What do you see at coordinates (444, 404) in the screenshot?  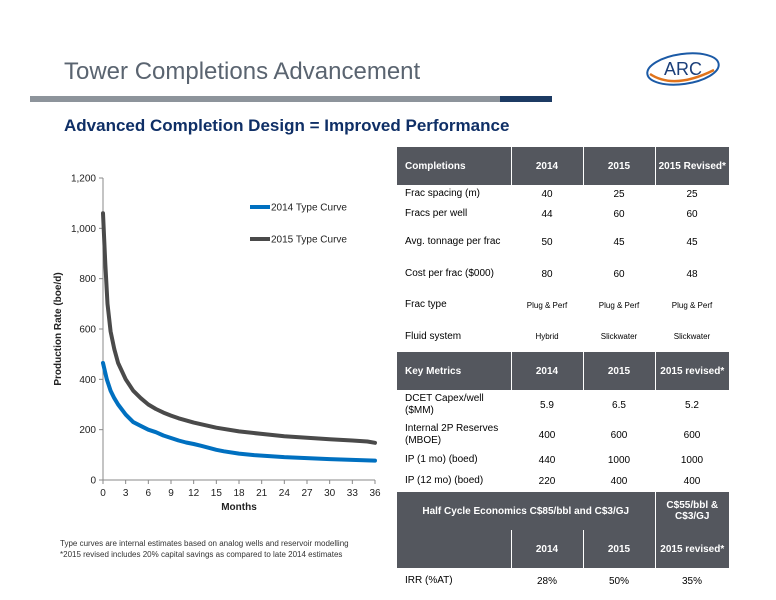 I see `row-label: DCET Capex/well ($MM)` at bounding box center [444, 404].